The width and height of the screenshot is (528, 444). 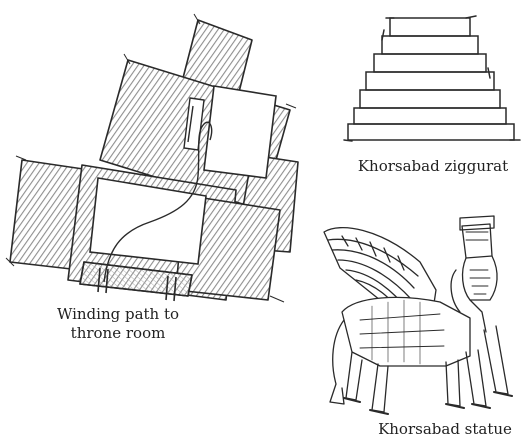 I want to click on plan-caption-line1: Winding path to, so click(x=118, y=314).